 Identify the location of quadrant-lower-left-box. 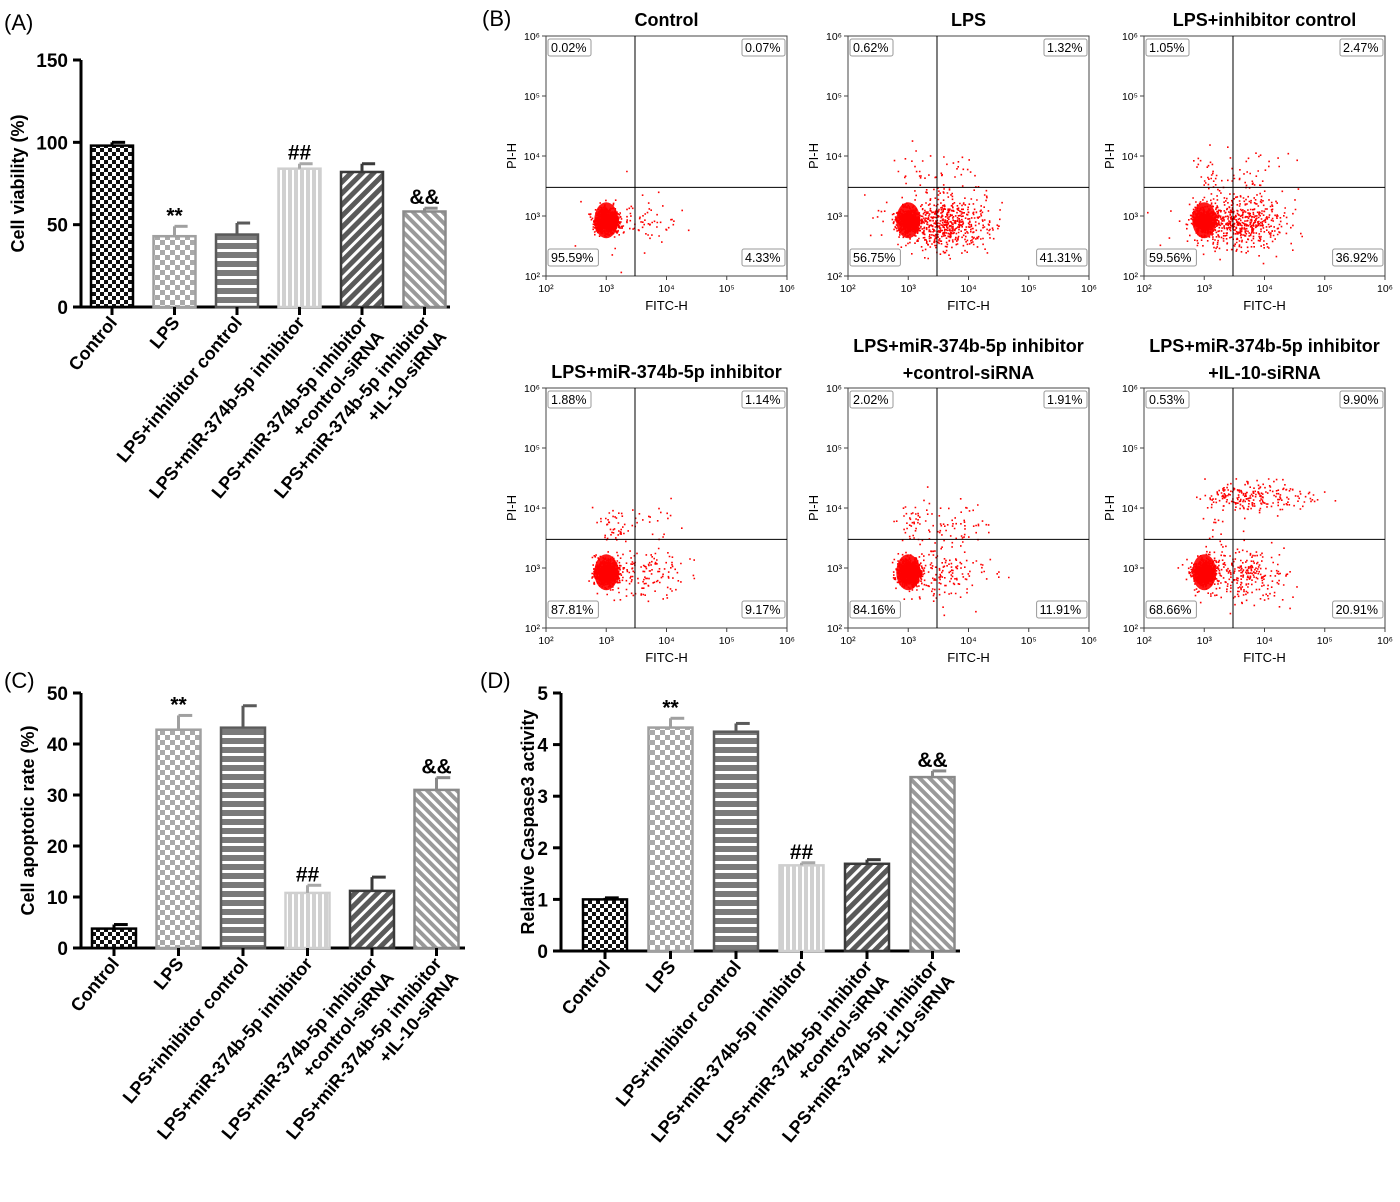
(1171, 257).